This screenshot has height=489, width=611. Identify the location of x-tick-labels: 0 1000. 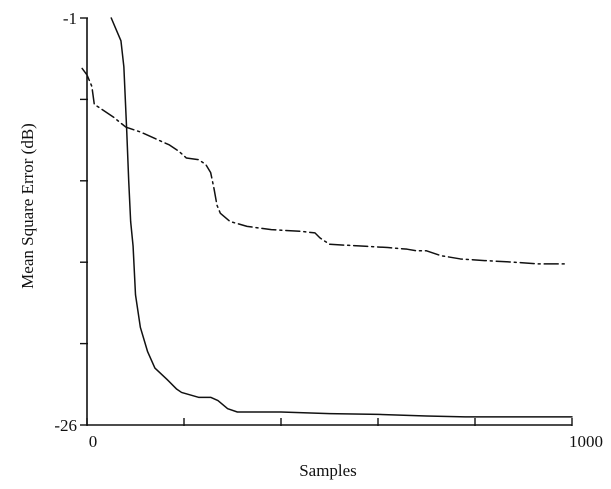
(346, 441).